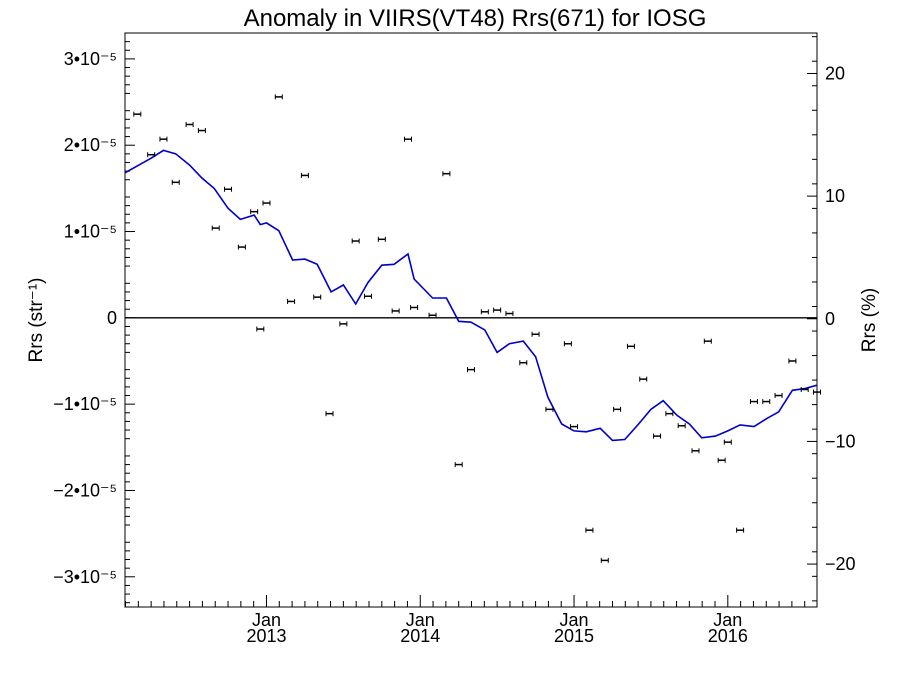 Image resolution: width=900 pixels, height=675 pixels. Describe the element at coordinates (90, 59) in the screenshot. I see `y-tick-label: 3•10⁻⁵` at that location.